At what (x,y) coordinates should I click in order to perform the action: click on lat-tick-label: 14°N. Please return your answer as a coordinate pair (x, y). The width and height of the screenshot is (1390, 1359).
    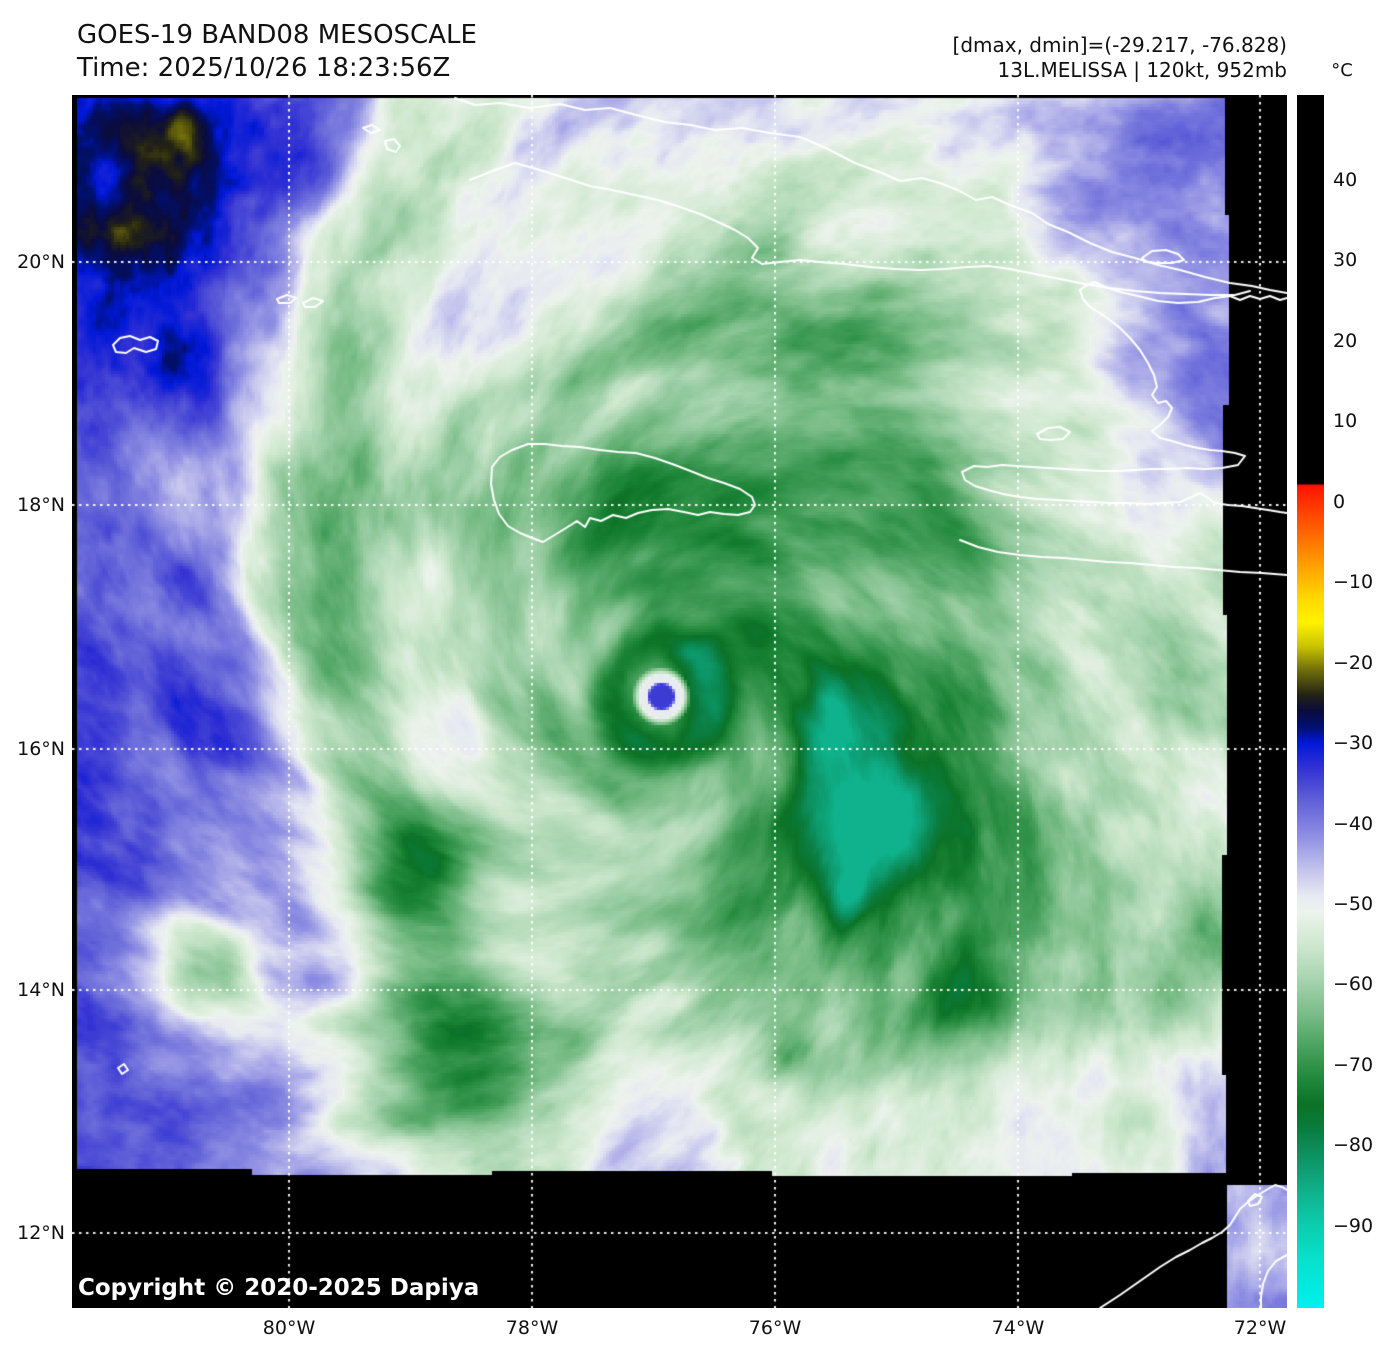
    Looking at the image, I should click on (41, 990).